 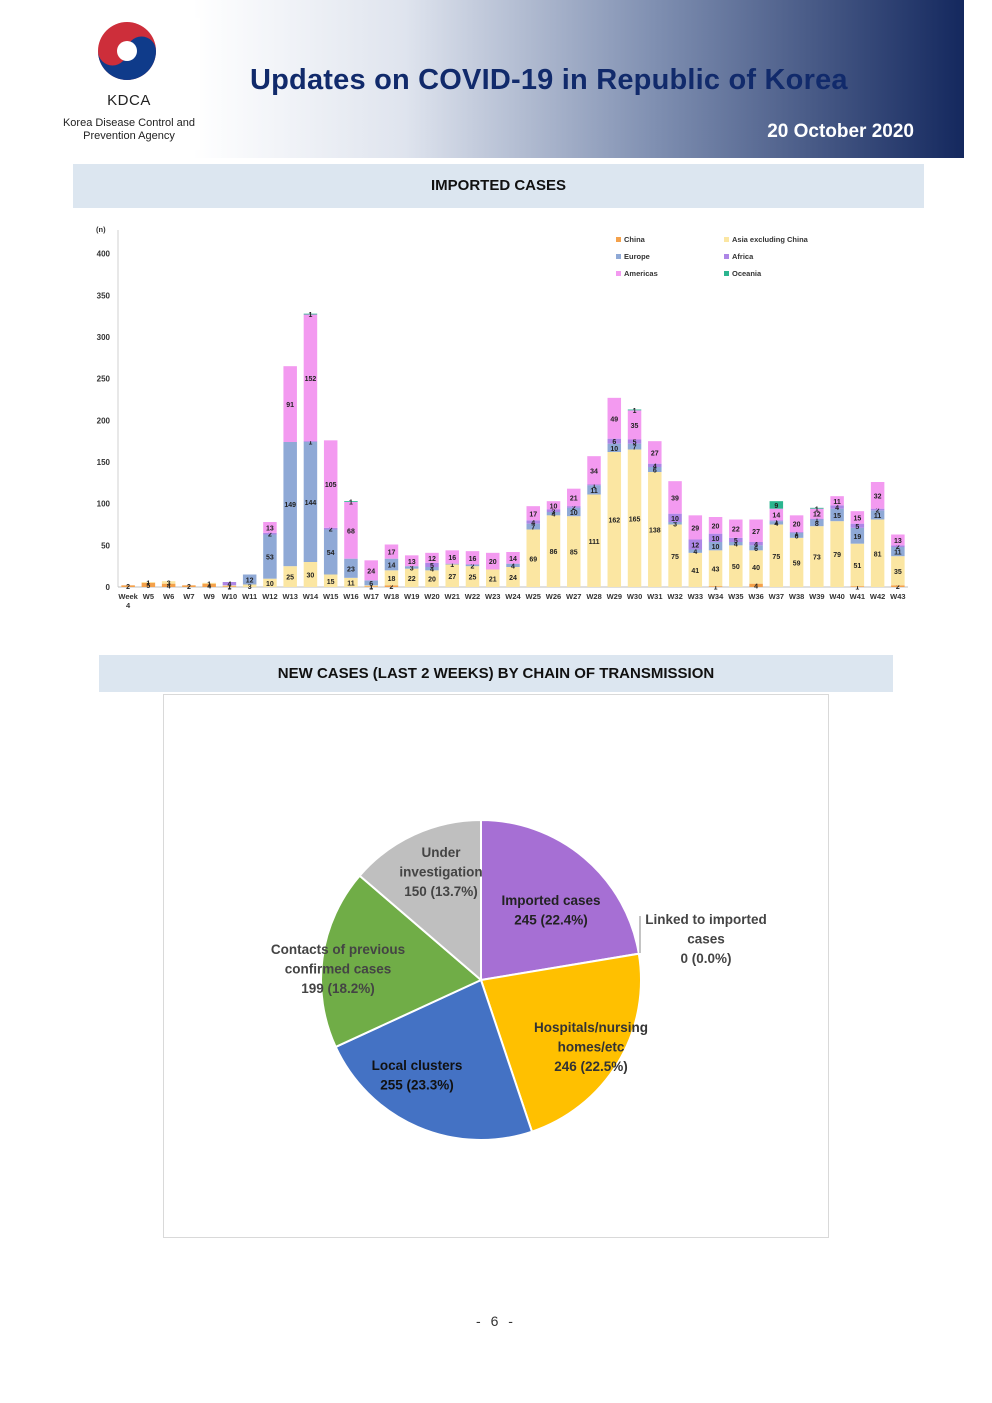 What do you see at coordinates (188, 596) in the screenshot?
I see `x-tick-label: W7` at bounding box center [188, 596].